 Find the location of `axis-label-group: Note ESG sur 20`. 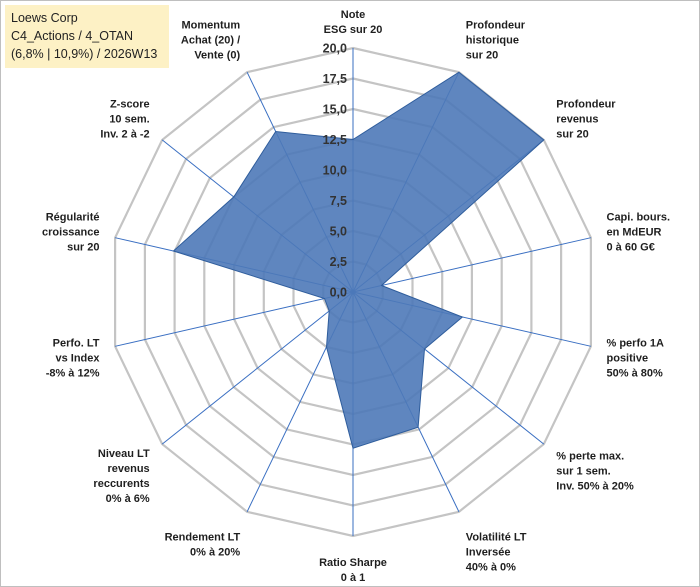

axis-label-group: Note ESG sur 20 is located at coordinates (353, 22).